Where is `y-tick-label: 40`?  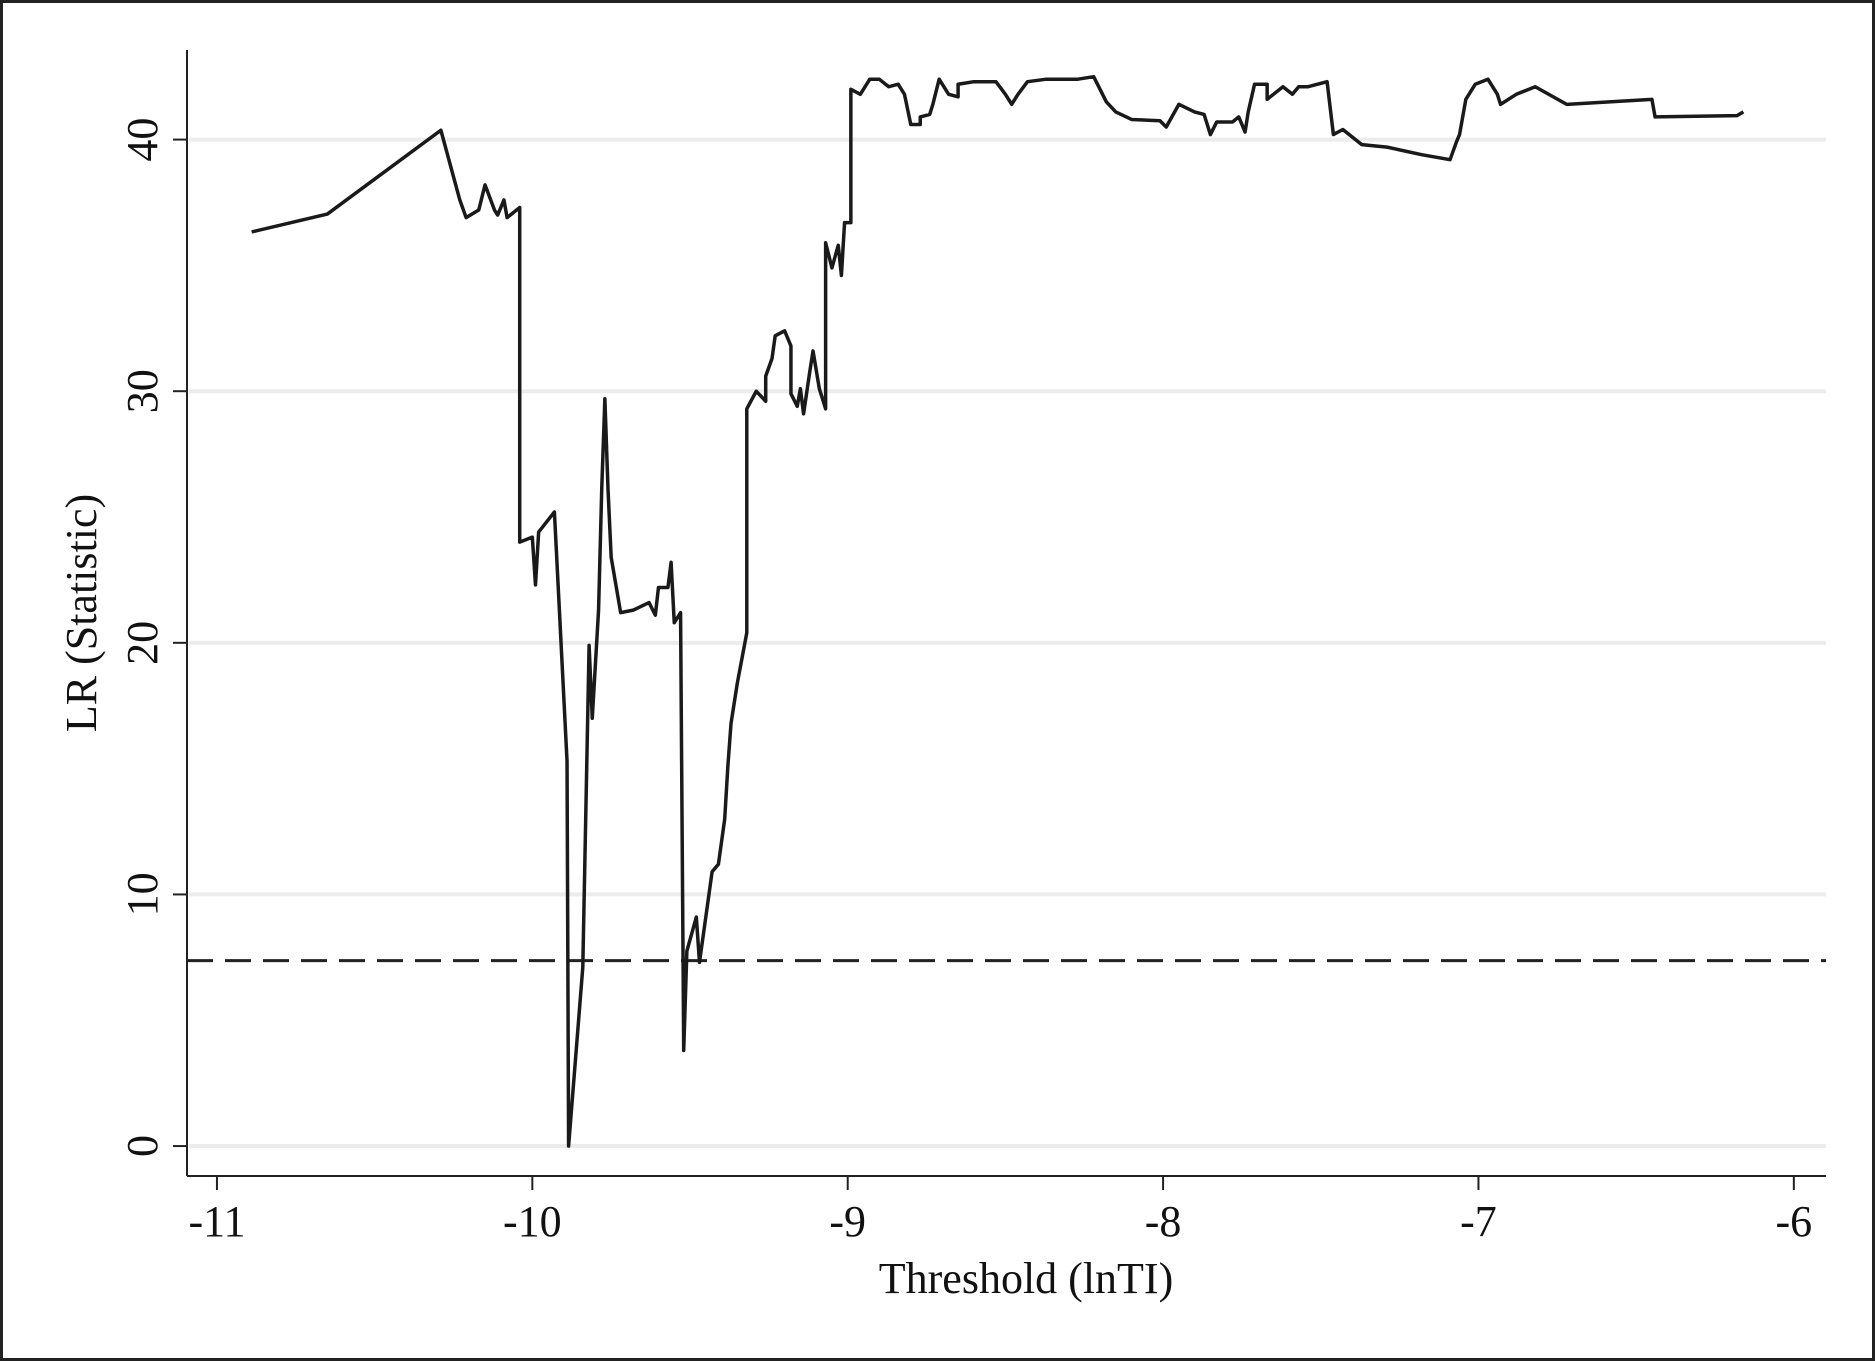
y-tick-label: 40 is located at coordinates (142, 140).